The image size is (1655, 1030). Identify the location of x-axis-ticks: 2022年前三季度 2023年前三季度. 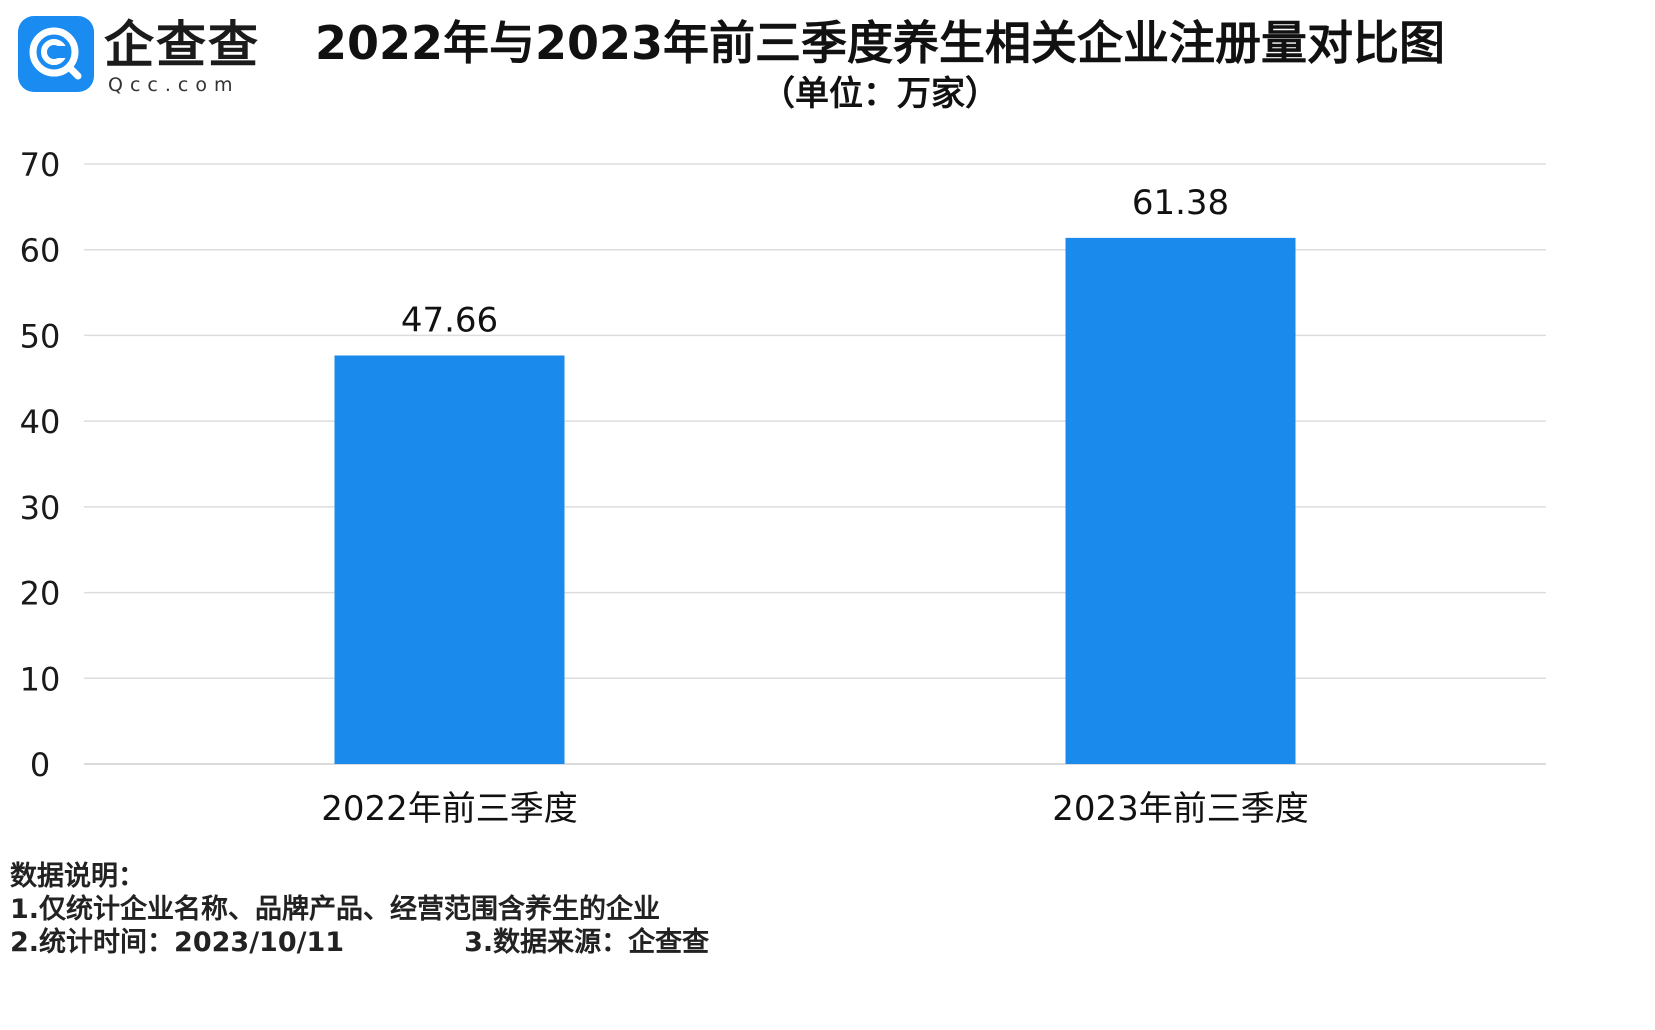
(815, 809).